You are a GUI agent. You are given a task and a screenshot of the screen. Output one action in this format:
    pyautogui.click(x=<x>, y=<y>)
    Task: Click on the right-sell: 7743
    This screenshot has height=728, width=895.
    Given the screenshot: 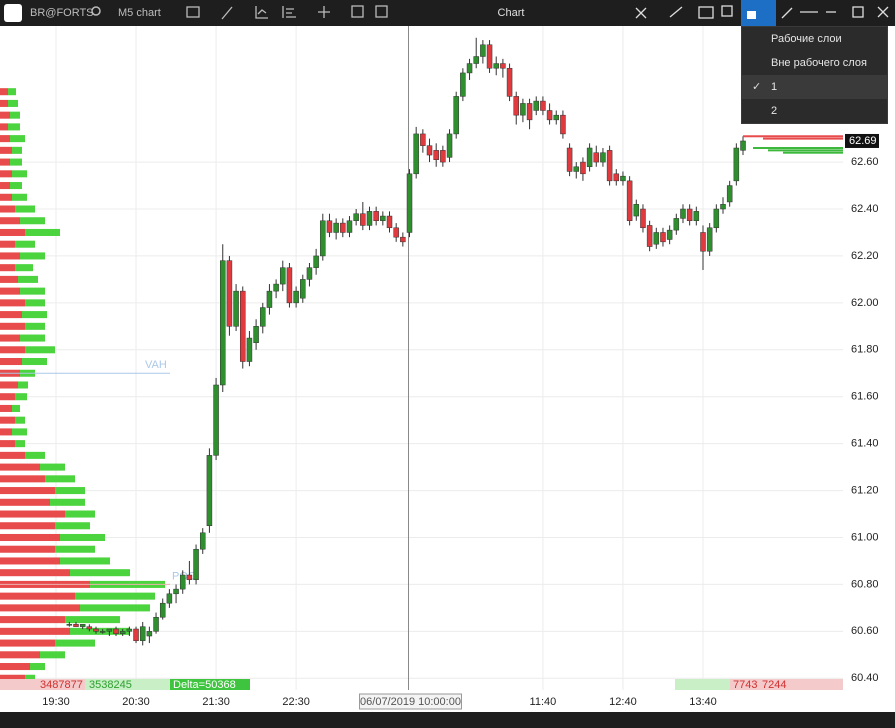 What is the action you would take?
    pyautogui.click(x=745, y=685)
    